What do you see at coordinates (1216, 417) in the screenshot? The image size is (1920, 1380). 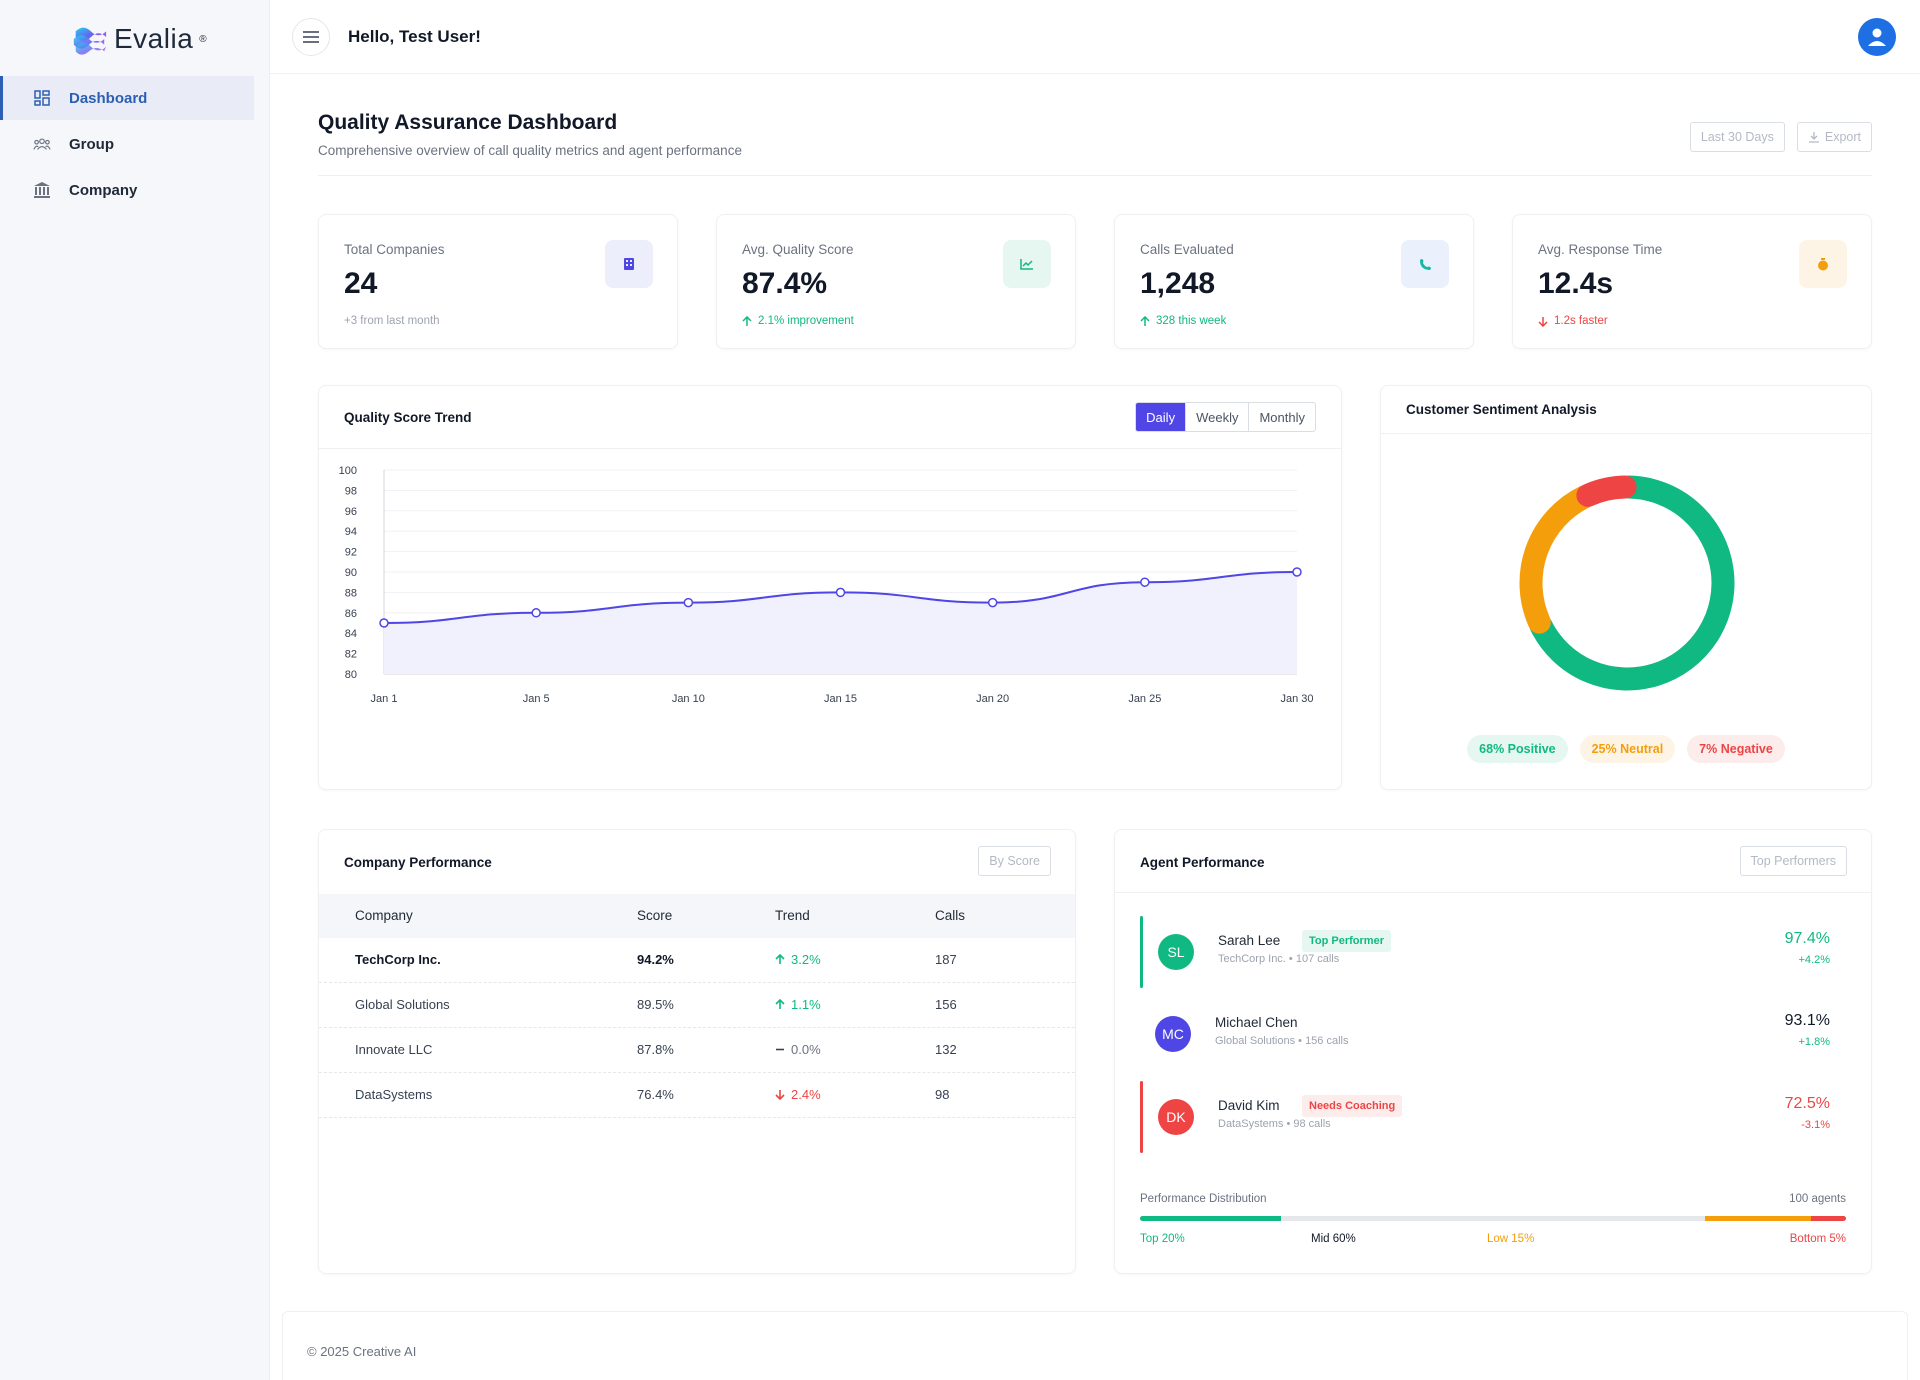 I see `tab-weekly: Weekly` at bounding box center [1216, 417].